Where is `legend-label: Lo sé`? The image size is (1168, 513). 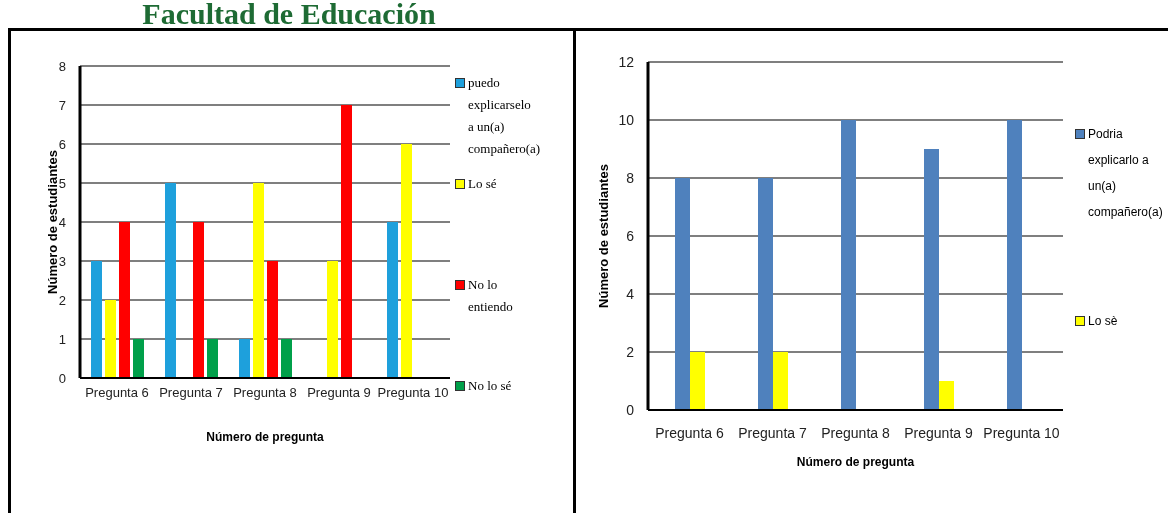 legend-label: Lo sé is located at coordinates (482, 183).